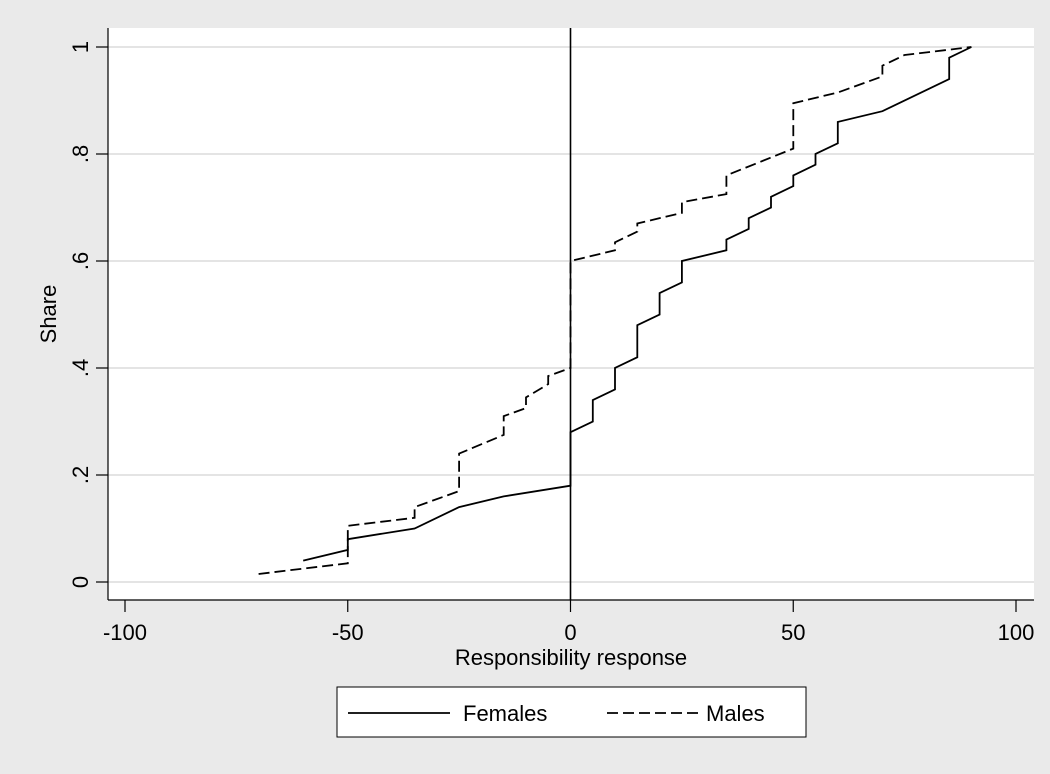 This screenshot has height=774, width=1050. I want to click on y-tick-label-2: .4, so click(80, 368).